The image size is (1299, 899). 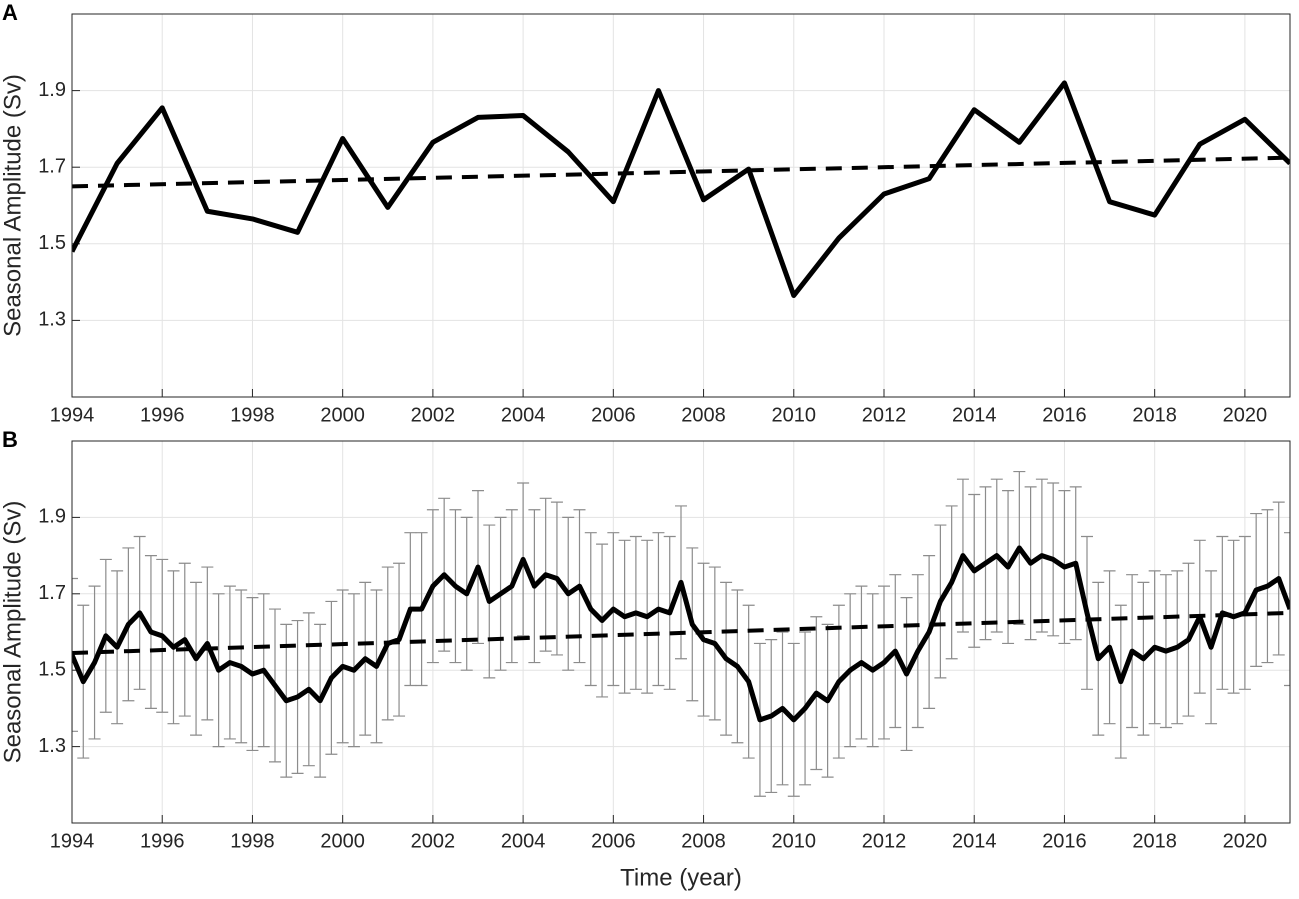 I want to click on x-axis-label: Time (year), so click(x=681, y=877).